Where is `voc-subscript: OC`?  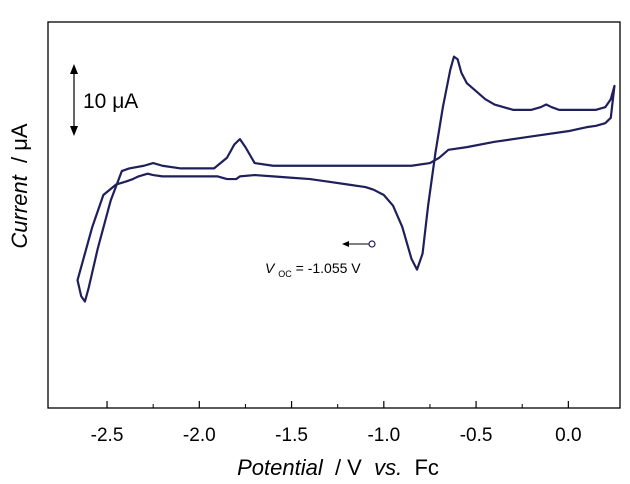
voc-subscript: OC is located at coordinates (285, 274).